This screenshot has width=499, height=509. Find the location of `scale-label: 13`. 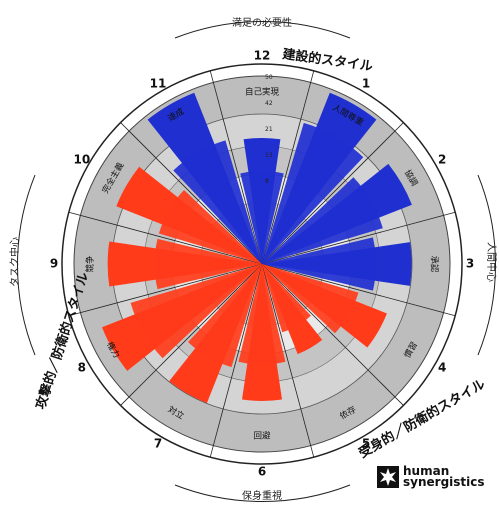

scale-label: 13 is located at coordinates (269, 155).